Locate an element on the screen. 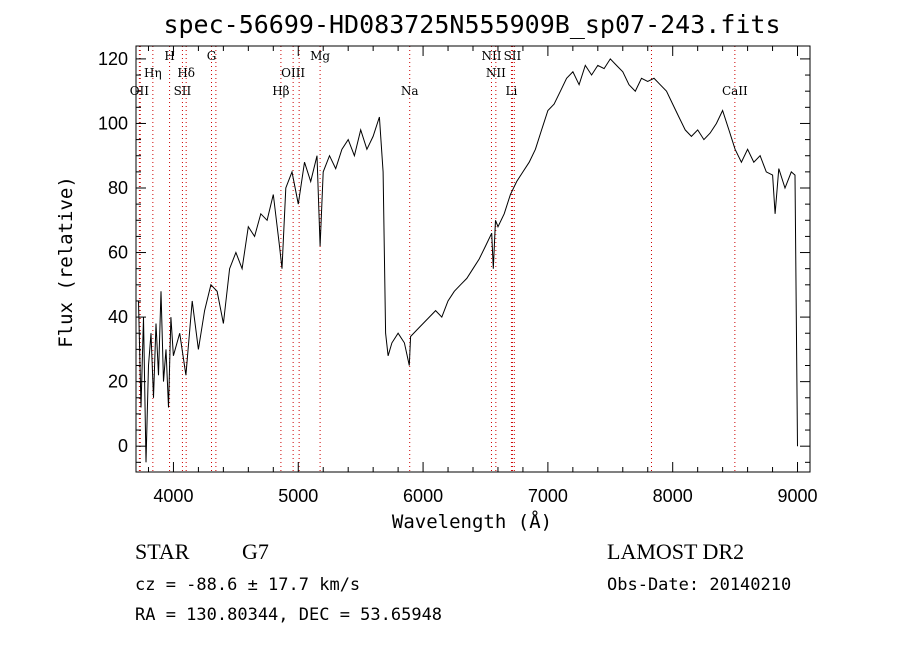  x-tick-label: 6000 is located at coordinates (423, 496).